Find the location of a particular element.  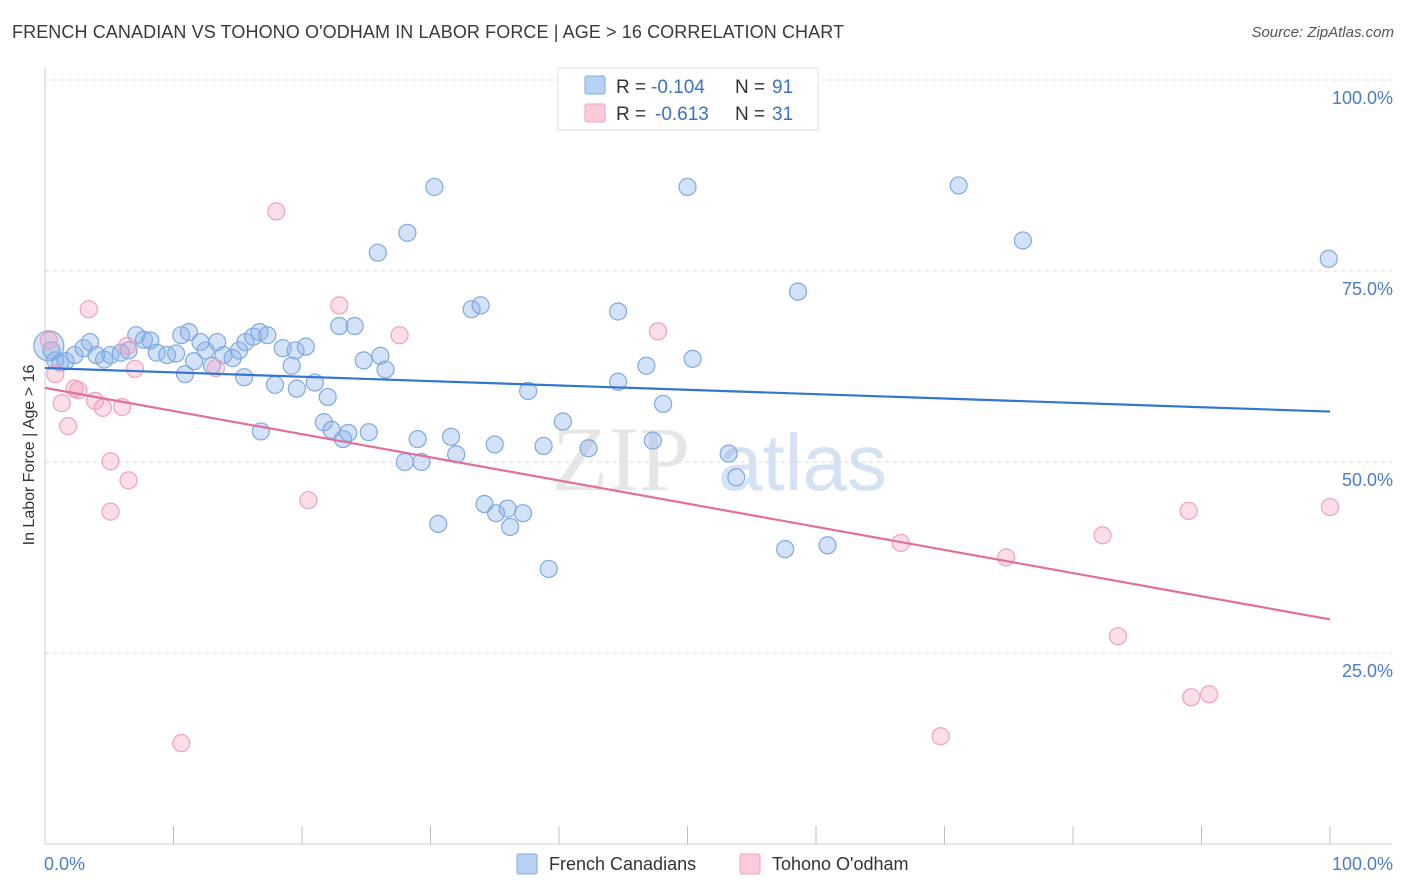

watermark-zip: ZIP is located at coordinates (621, 459).